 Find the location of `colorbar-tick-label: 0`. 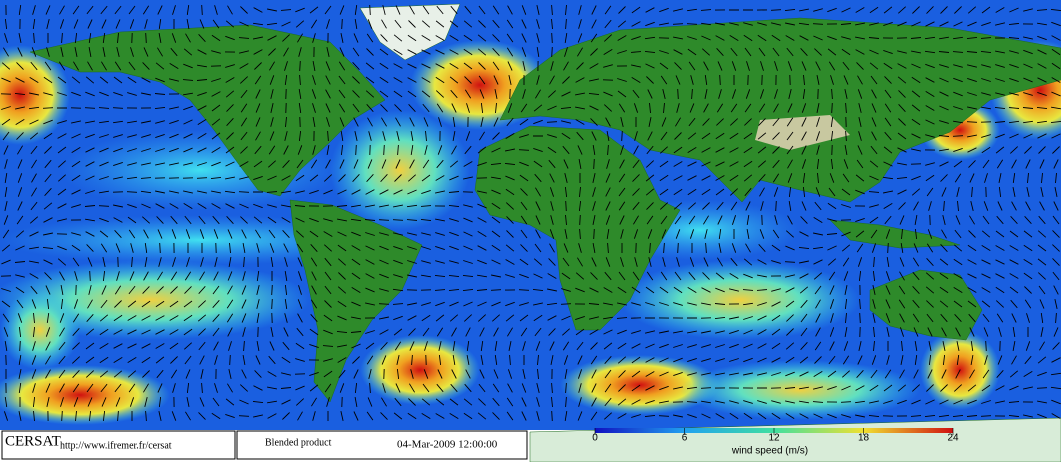

colorbar-tick-label: 0 is located at coordinates (595, 438).